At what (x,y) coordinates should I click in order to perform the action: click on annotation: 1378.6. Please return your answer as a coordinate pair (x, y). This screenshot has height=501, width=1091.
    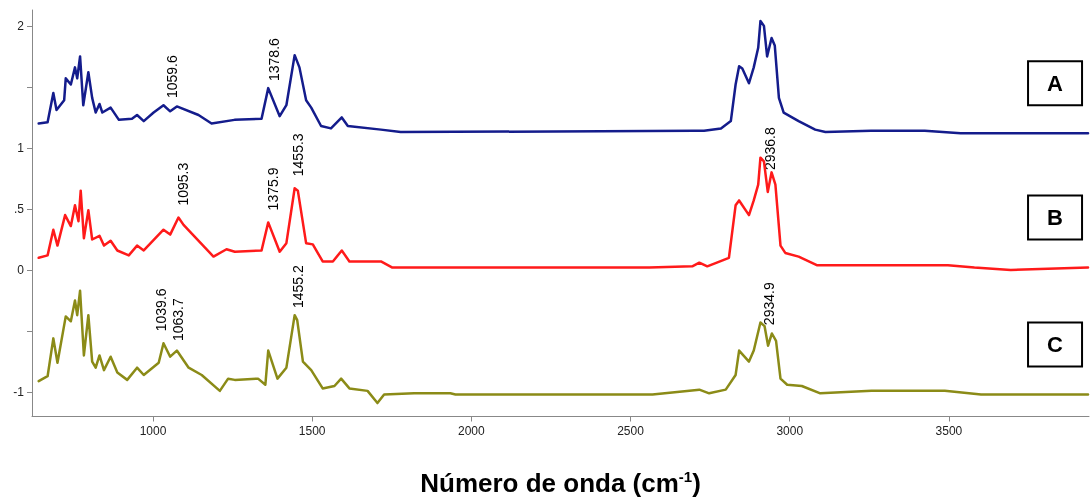
    Looking at the image, I should click on (273, 59).